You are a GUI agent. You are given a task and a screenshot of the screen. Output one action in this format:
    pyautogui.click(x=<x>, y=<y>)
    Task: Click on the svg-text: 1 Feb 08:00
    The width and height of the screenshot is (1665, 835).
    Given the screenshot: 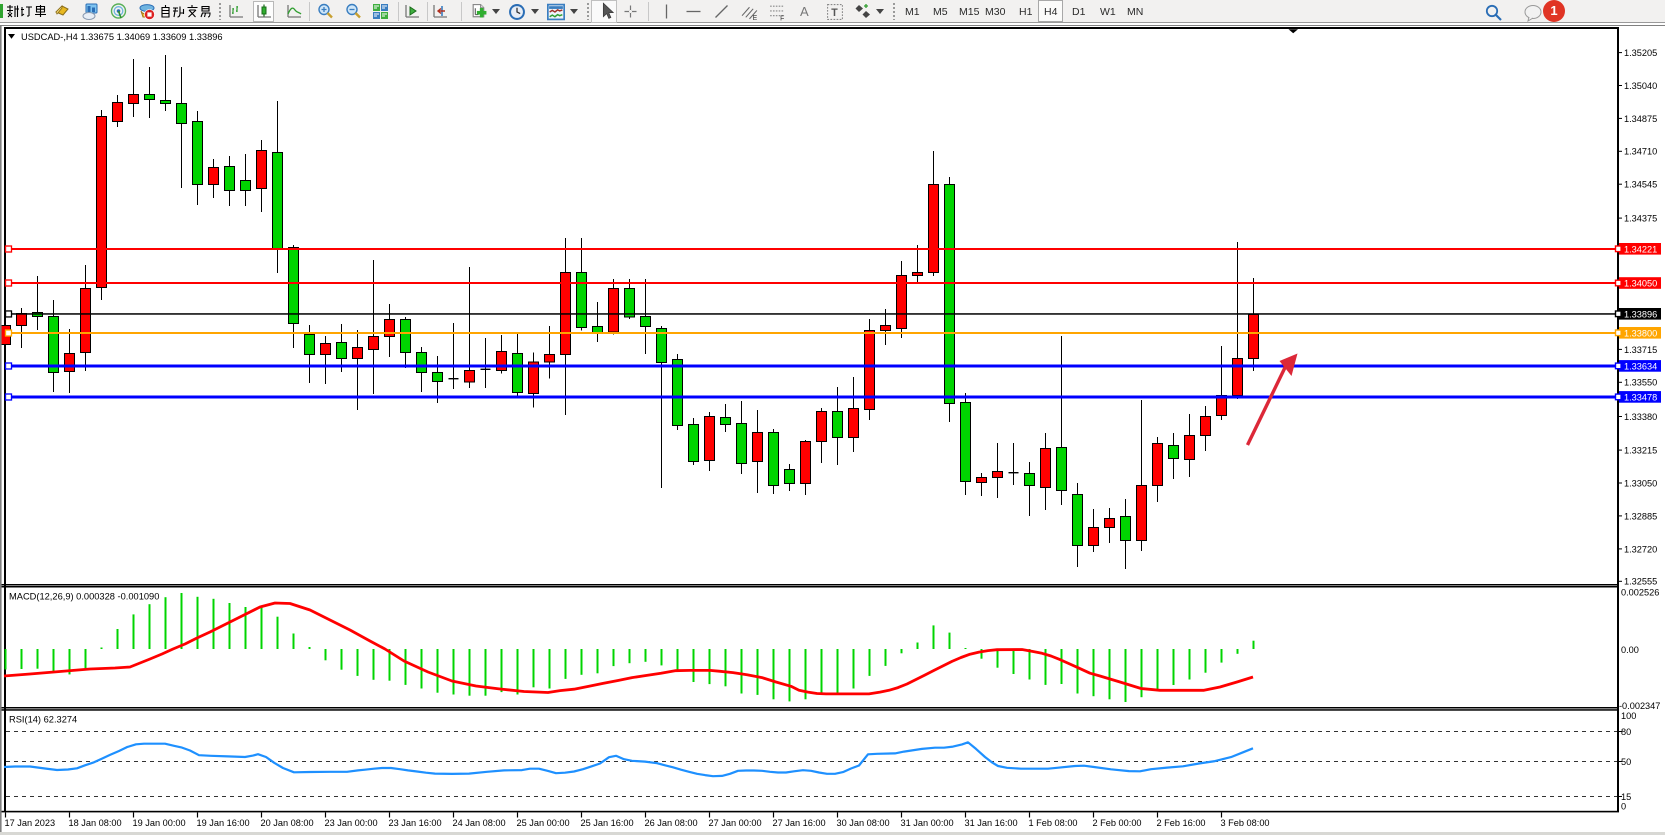 What is the action you would take?
    pyautogui.click(x=1053, y=823)
    